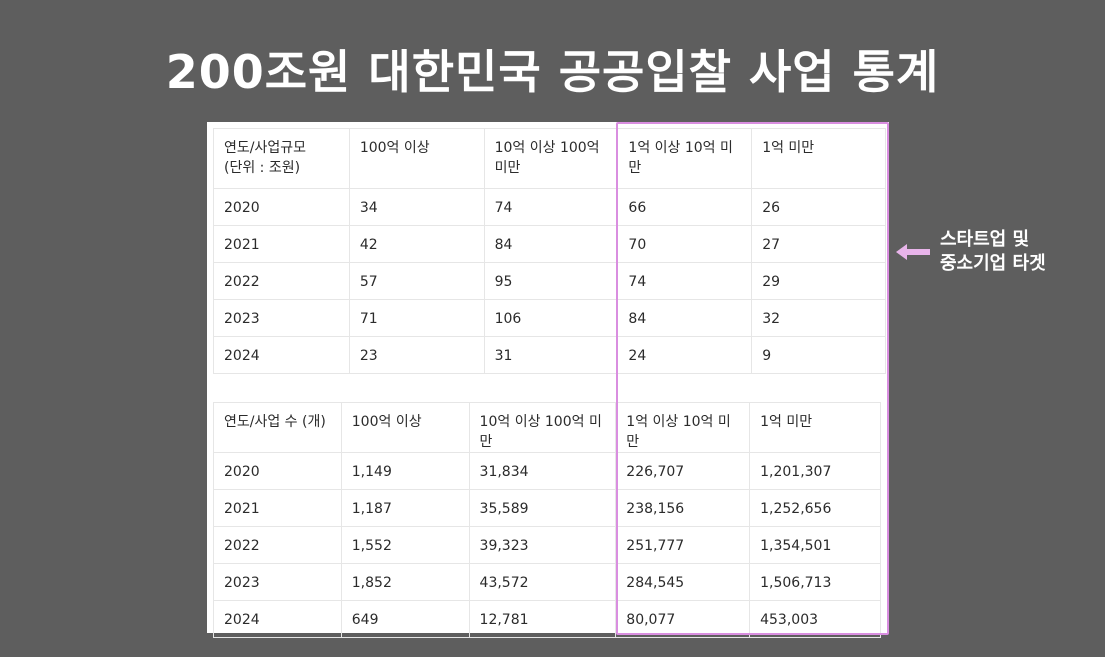  What do you see at coordinates (281, 244) in the screenshot?
I see `scale-year-cell: 2021` at bounding box center [281, 244].